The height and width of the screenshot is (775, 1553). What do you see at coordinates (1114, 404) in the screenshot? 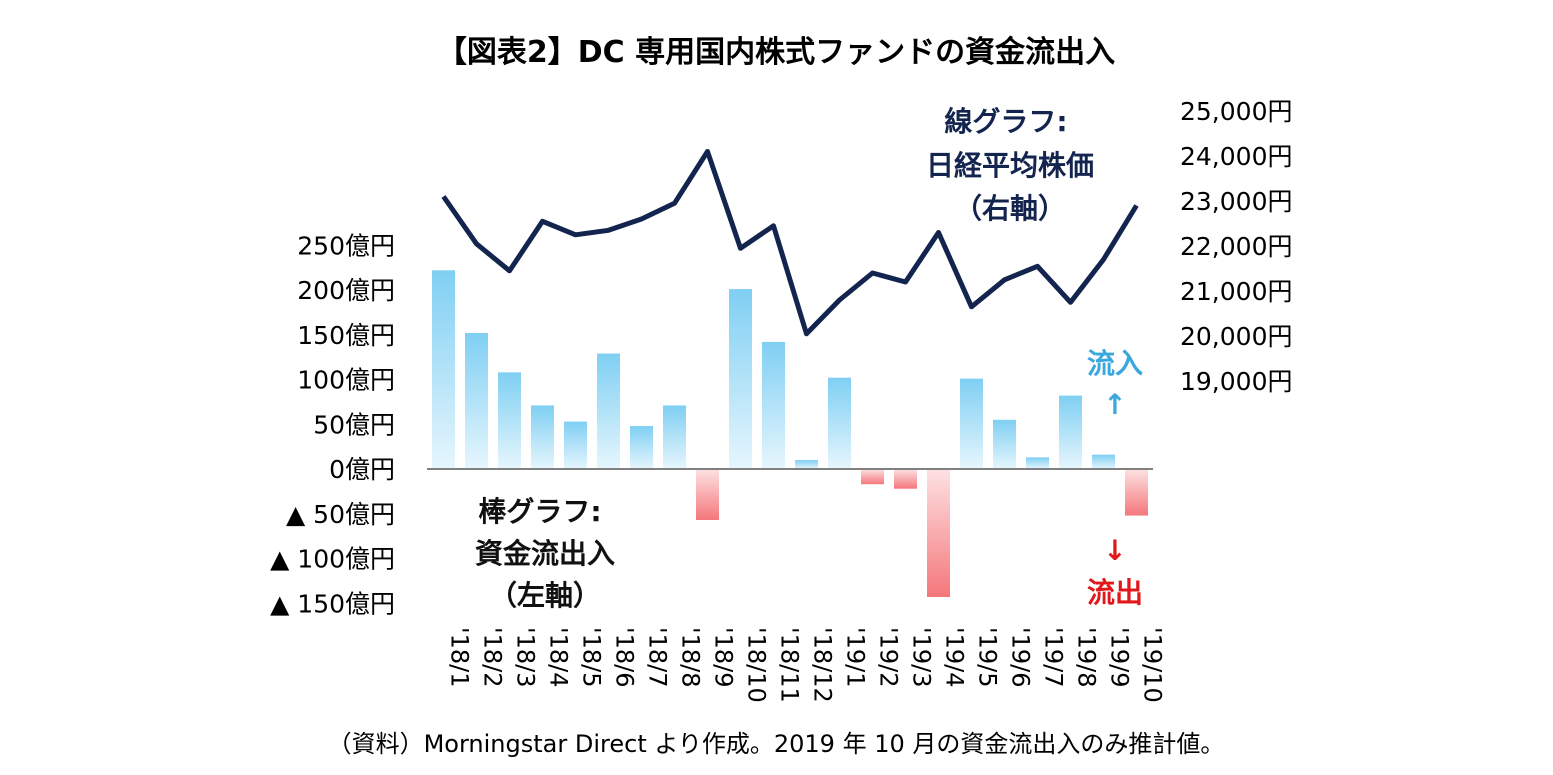
I see `inflow-arrow-icon: ↑` at bounding box center [1114, 404].